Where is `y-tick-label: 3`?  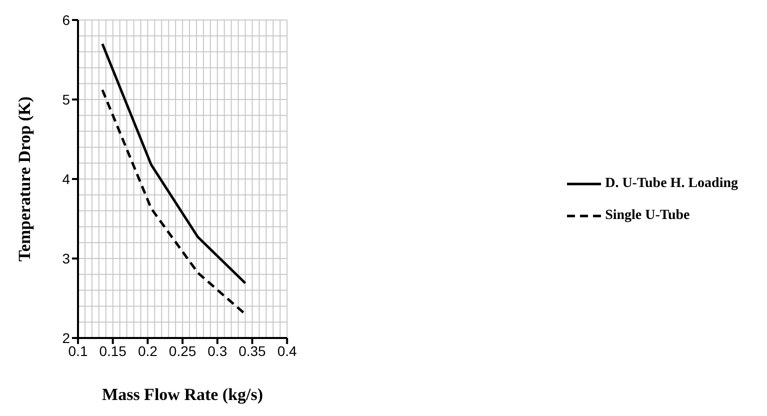
y-tick-label: 3 is located at coordinates (66, 258).